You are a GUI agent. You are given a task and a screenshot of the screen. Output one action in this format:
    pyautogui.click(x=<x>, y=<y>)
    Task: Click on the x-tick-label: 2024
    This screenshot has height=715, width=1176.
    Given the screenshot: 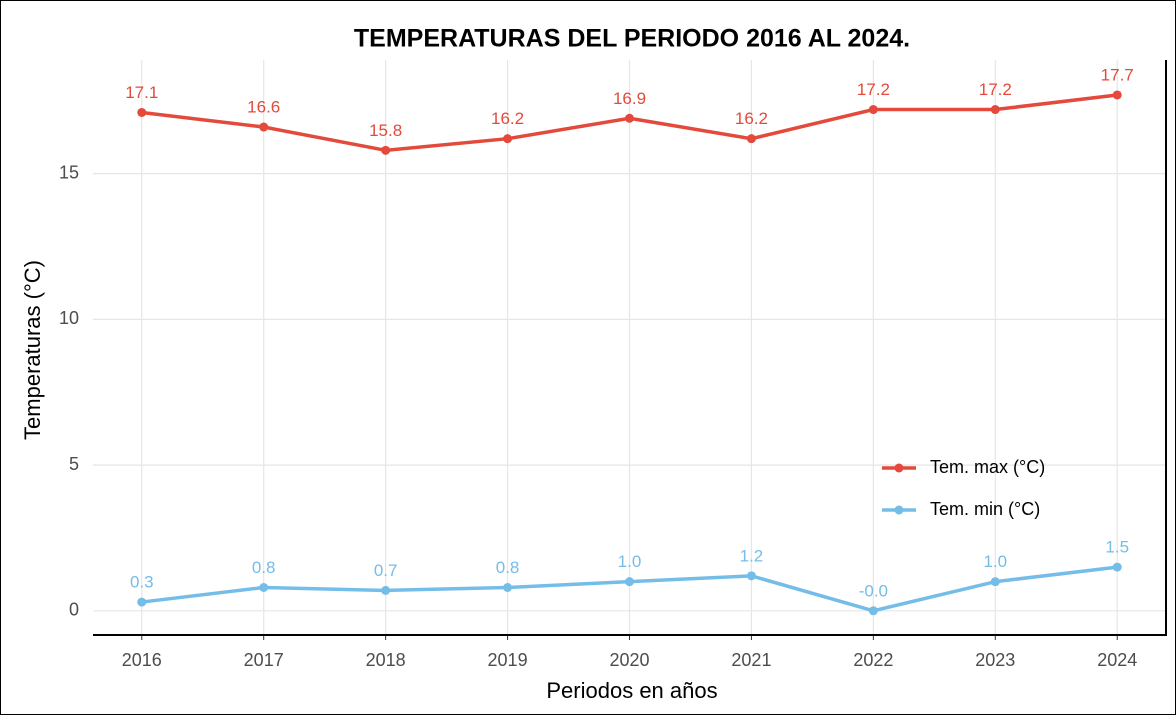 What is the action you would take?
    pyautogui.click(x=1117, y=660)
    